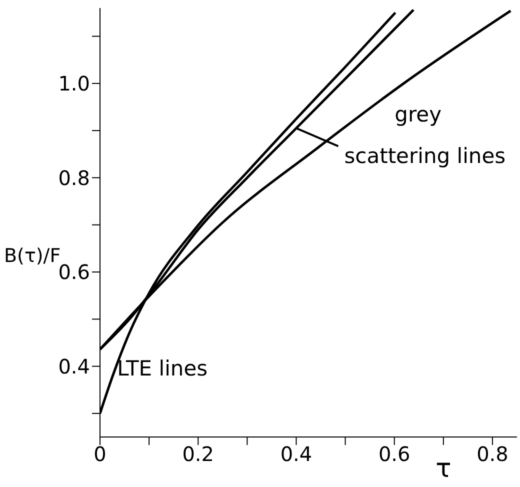  Describe the element at coordinates (74, 84) in the screenshot. I see `y-tick-label: 1.0` at that location.